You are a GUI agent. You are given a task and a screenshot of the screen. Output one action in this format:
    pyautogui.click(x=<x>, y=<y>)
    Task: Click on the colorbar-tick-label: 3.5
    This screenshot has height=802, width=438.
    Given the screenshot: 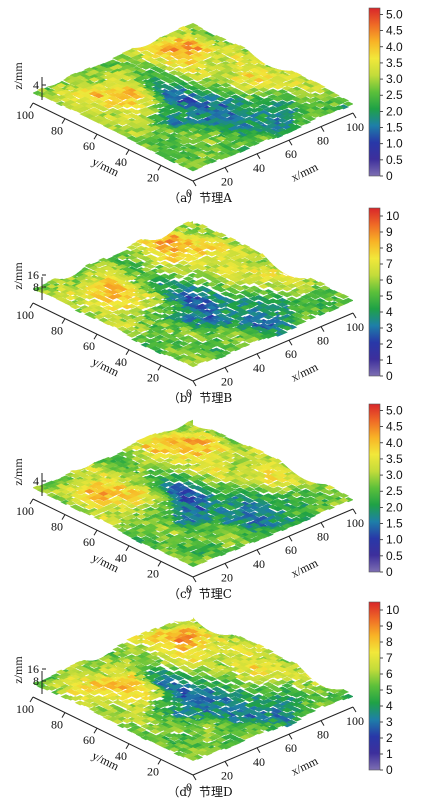 What is the action you would take?
    pyautogui.click(x=394, y=459)
    